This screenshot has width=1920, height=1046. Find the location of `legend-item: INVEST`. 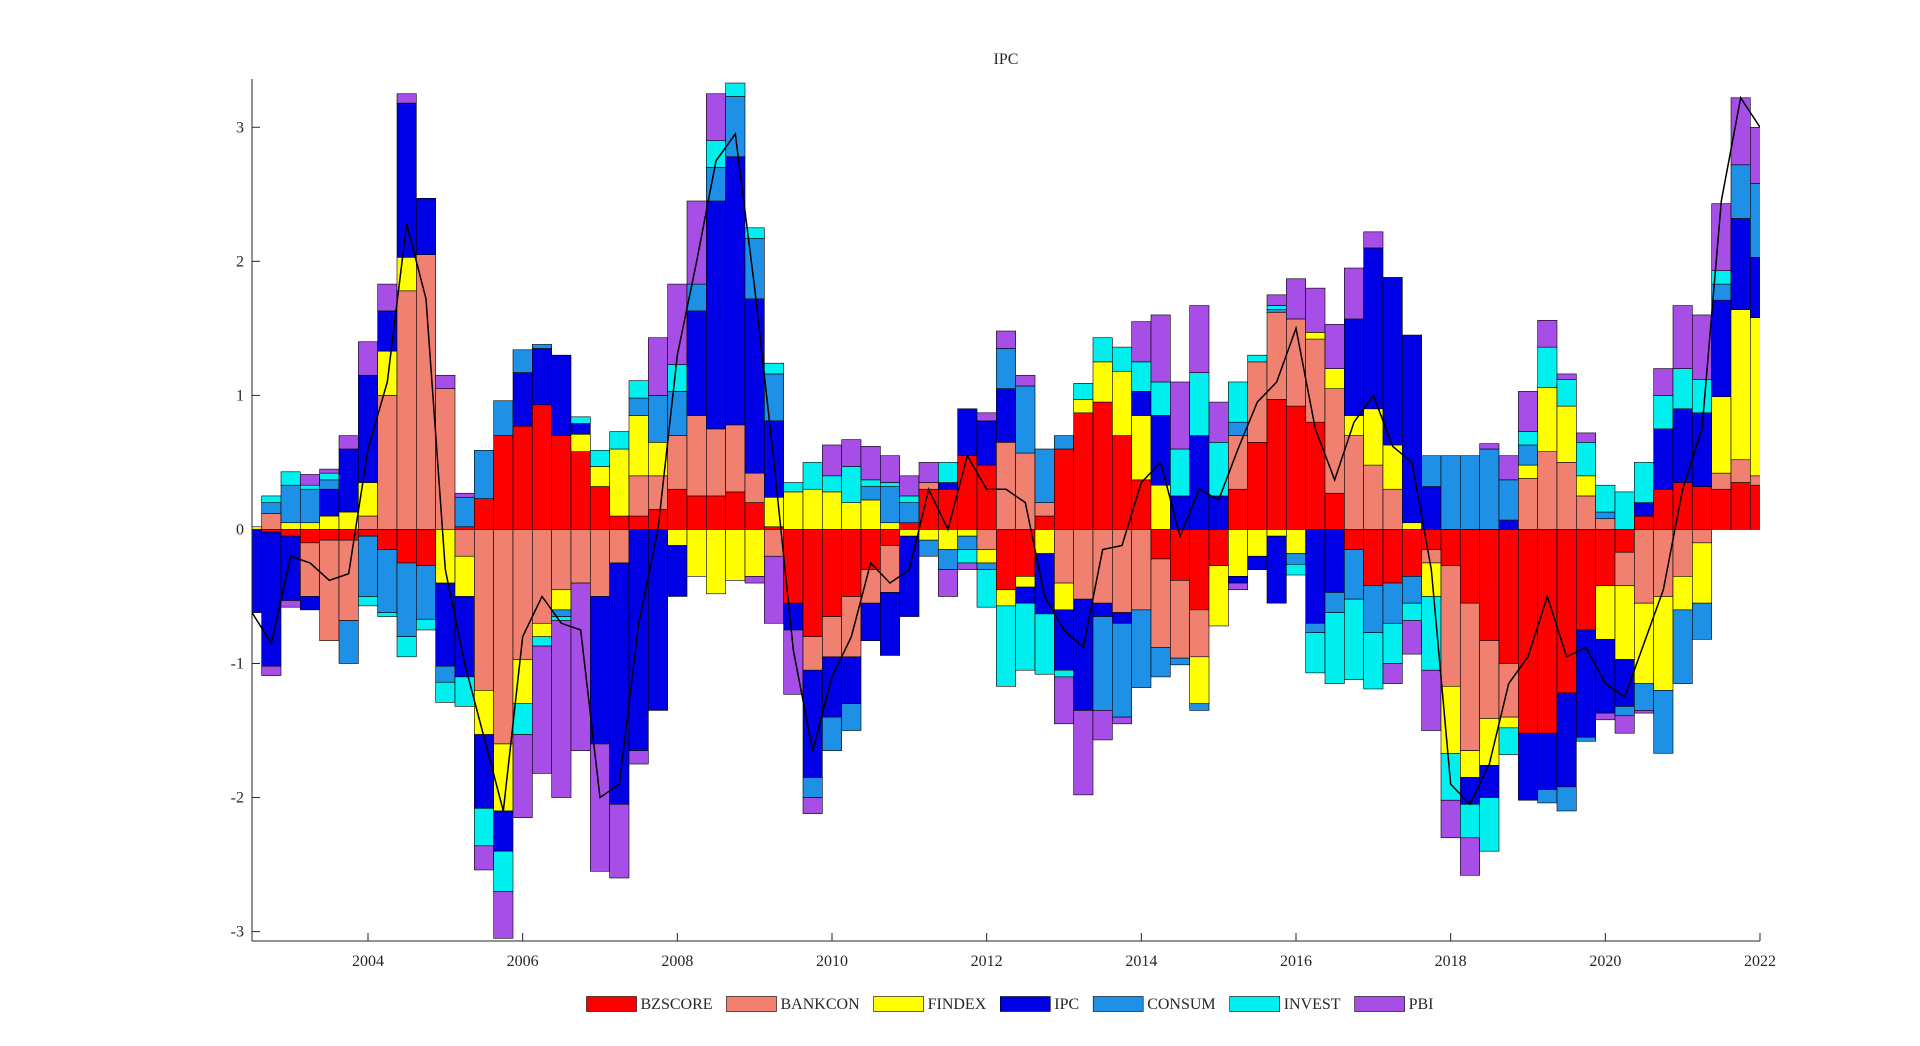

legend-item: INVEST is located at coordinates (1285, 1004).